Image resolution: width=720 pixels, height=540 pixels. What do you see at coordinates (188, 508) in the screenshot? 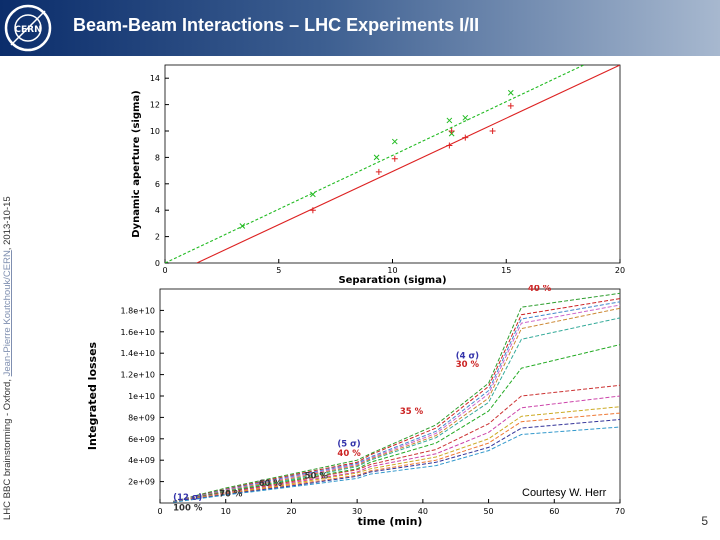
I see `annotation-label: 100 %` at bounding box center [188, 508].